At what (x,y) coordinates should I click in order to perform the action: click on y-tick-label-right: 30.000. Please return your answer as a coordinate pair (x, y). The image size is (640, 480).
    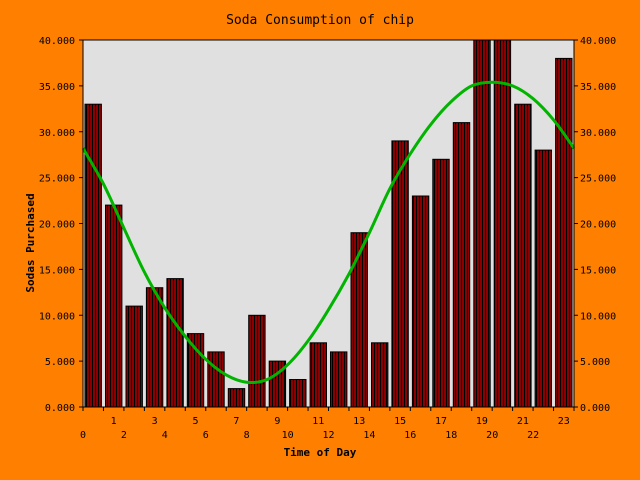
    Looking at the image, I should click on (598, 133).